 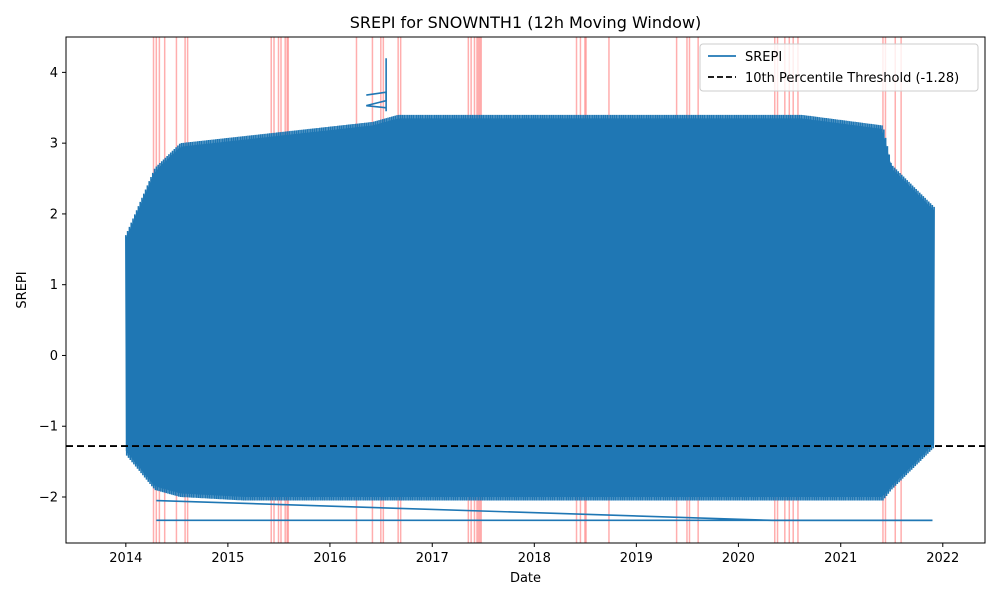 I want to click on y-tick-label: 1, so click(x=54, y=285).